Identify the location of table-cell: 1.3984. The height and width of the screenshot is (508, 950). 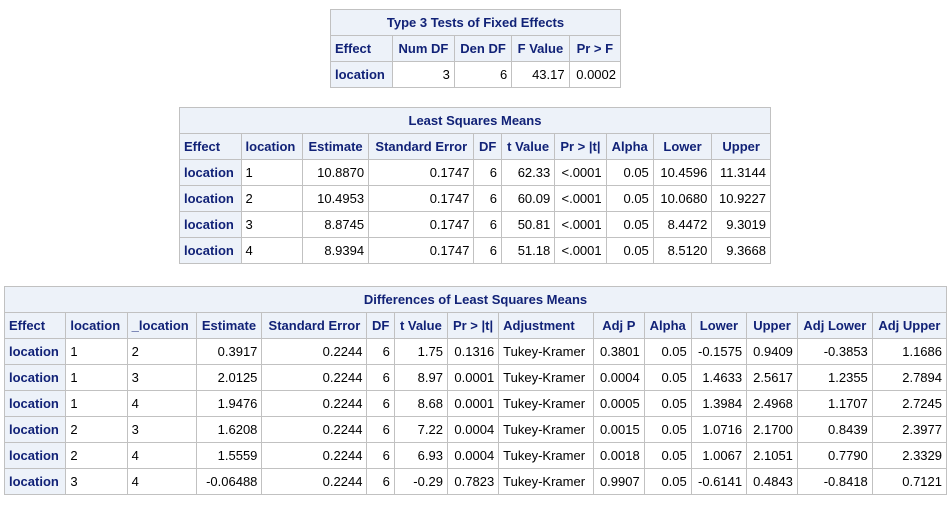
(719, 403).